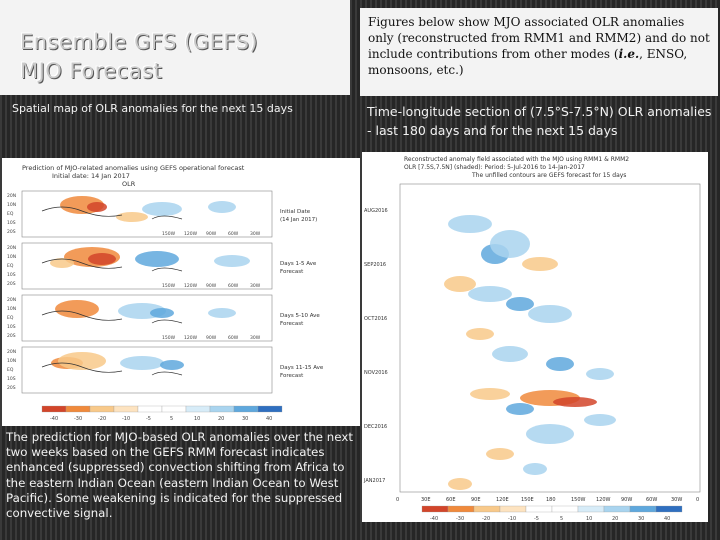  I want to click on map-colorbar-label: -40, so click(54, 419).